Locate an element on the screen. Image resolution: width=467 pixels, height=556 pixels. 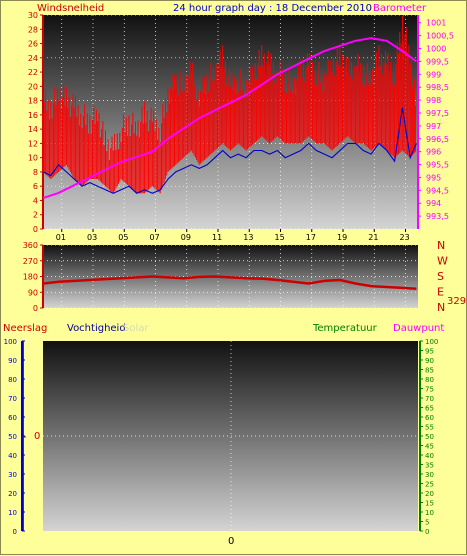
compass-label: W is located at coordinates (442, 261).